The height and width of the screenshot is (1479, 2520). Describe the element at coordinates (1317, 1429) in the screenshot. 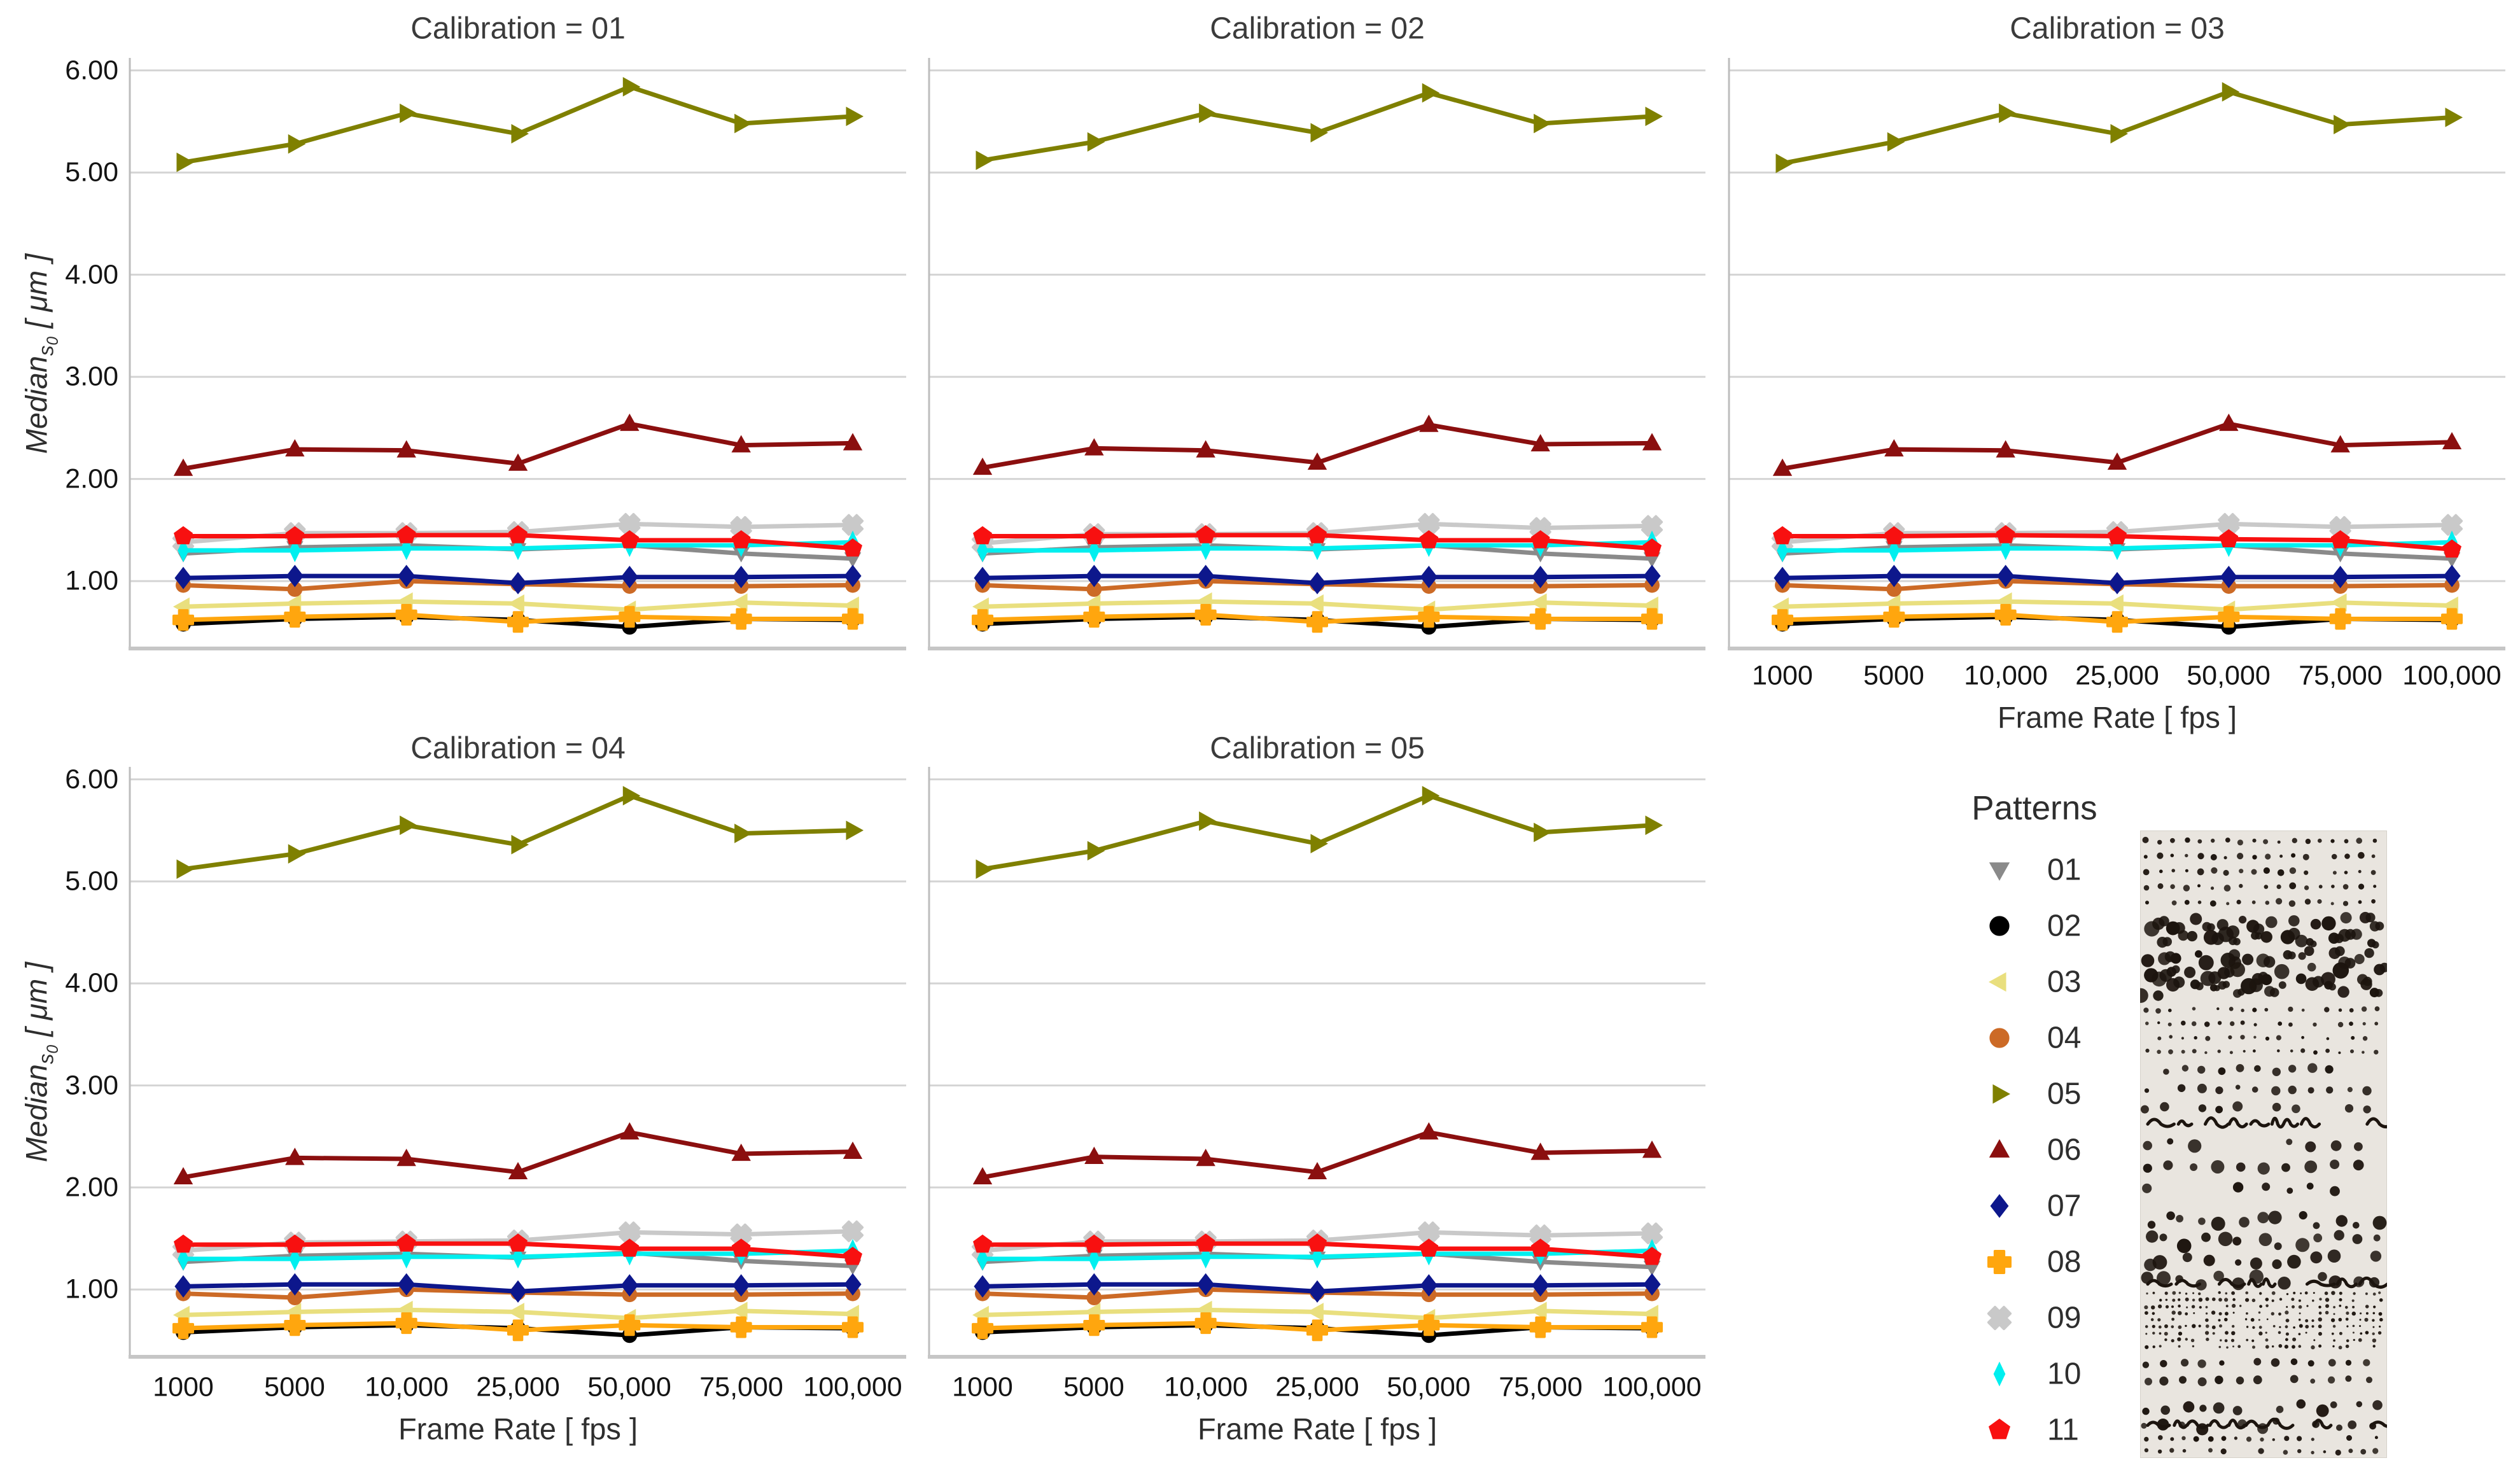

I see `x-axis-title-panel-05: Frame Rate [ fps ]` at that location.